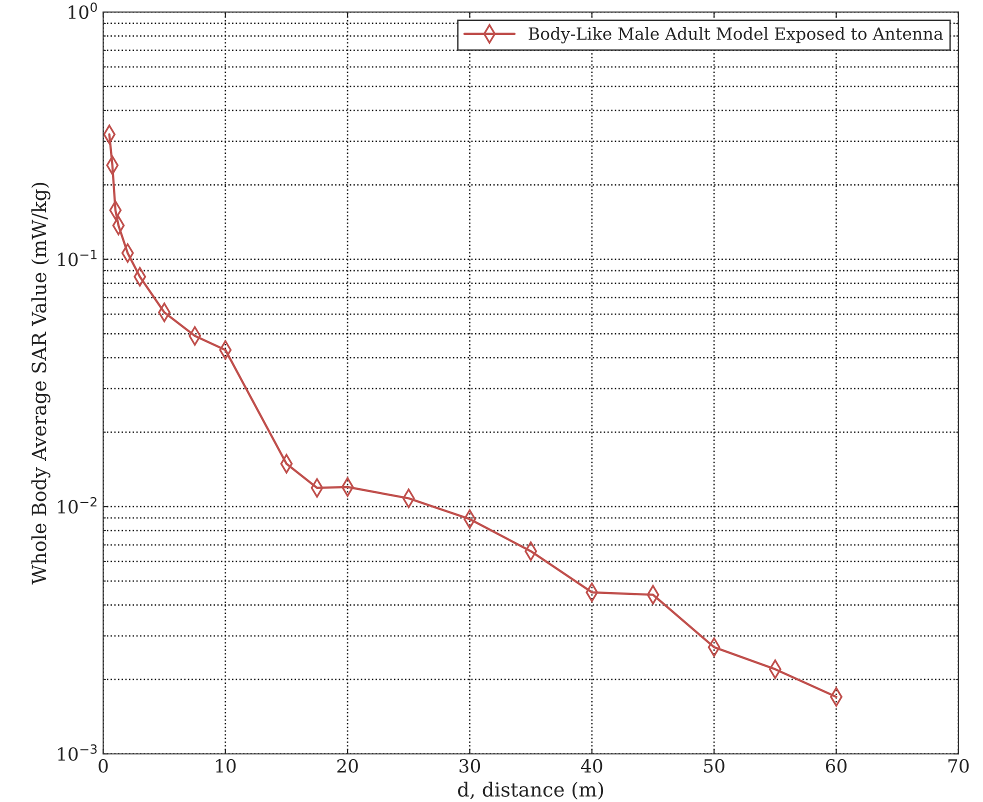 Image resolution: width=983 pixels, height=802 pixels. I want to click on y-tick-label: 10$^{−3}$, so click(77, 752).